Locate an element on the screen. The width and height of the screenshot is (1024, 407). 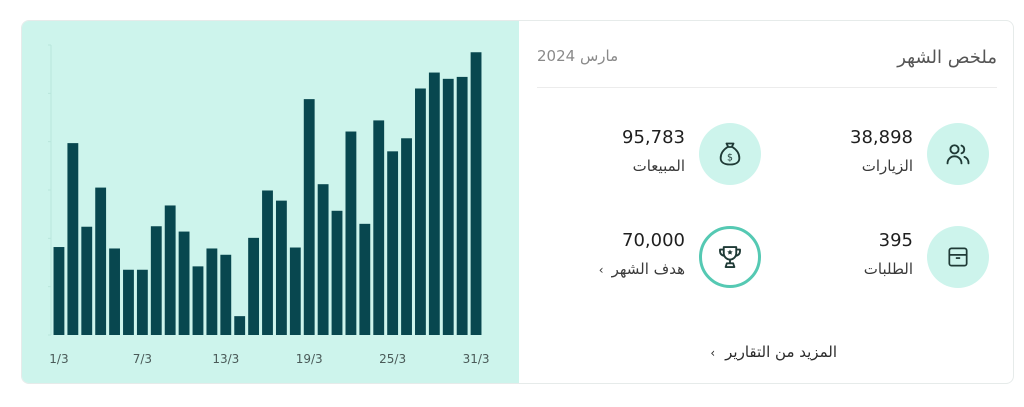
bar-27/3 is located at coordinates (420, 212).